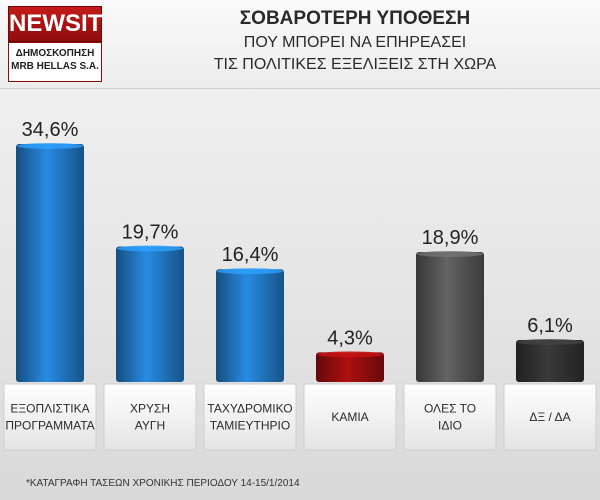  I want to click on category-label: ΤΑΜΙΕΥΤΗΡΙΟ, so click(250, 426).